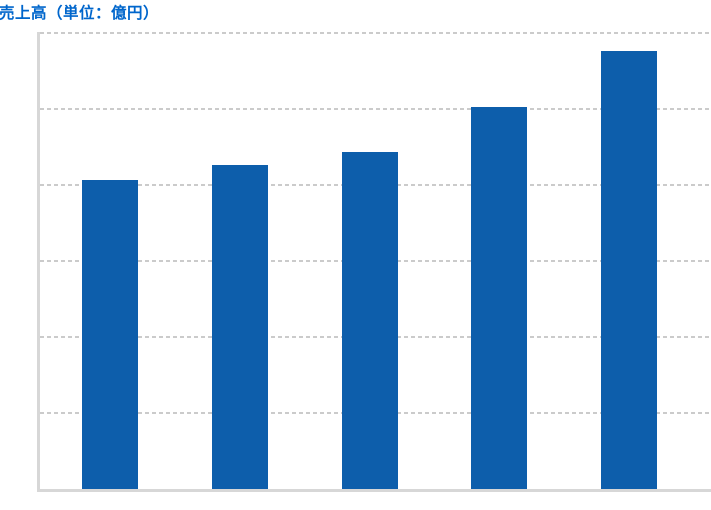 The width and height of the screenshot is (711, 510). What do you see at coordinates (38, 260) in the screenshot?
I see `y-axis-line` at bounding box center [38, 260].